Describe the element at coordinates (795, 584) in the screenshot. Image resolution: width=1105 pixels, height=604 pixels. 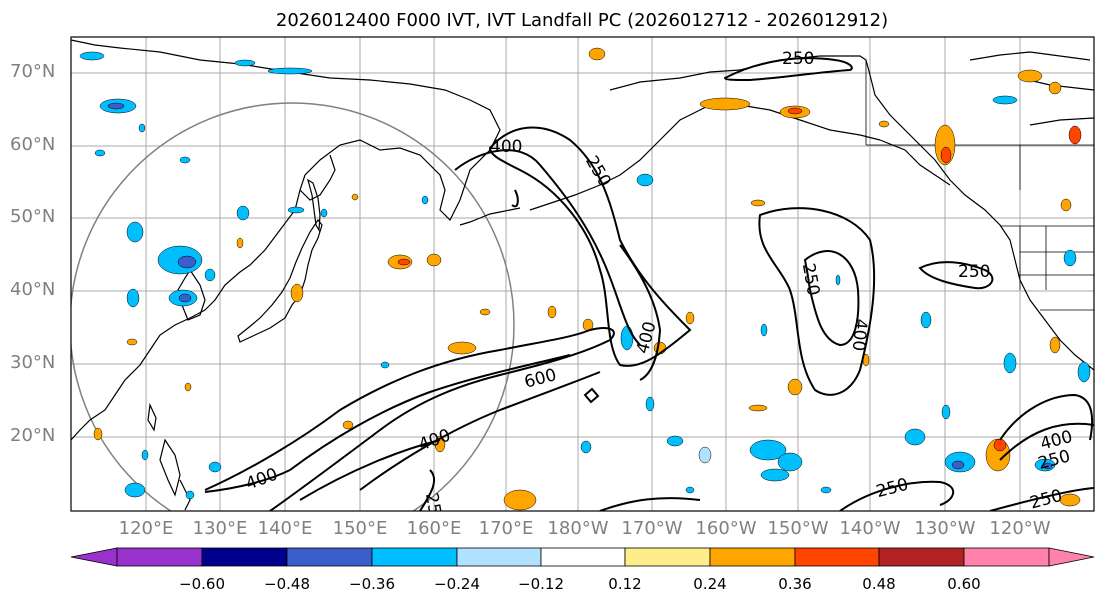
I see `colorbar-tick: 0.36` at that location.